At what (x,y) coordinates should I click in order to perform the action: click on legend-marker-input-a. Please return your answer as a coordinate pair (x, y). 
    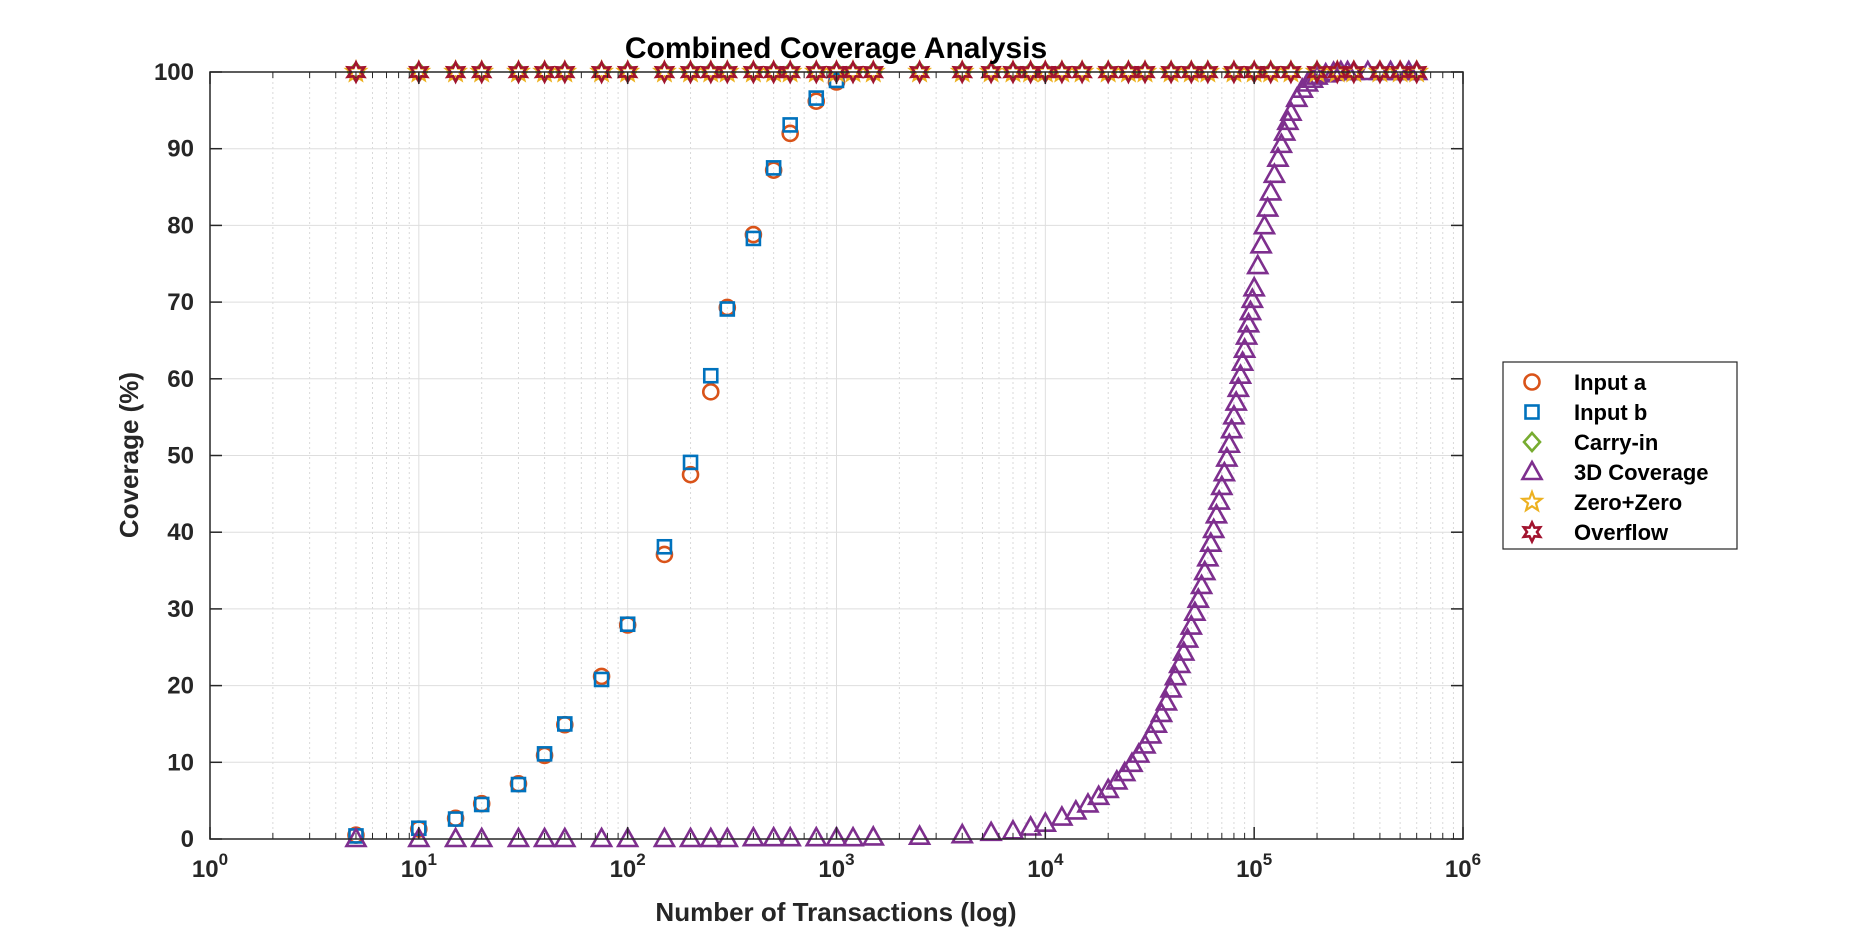
    Looking at the image, I should click on (1532, 382).